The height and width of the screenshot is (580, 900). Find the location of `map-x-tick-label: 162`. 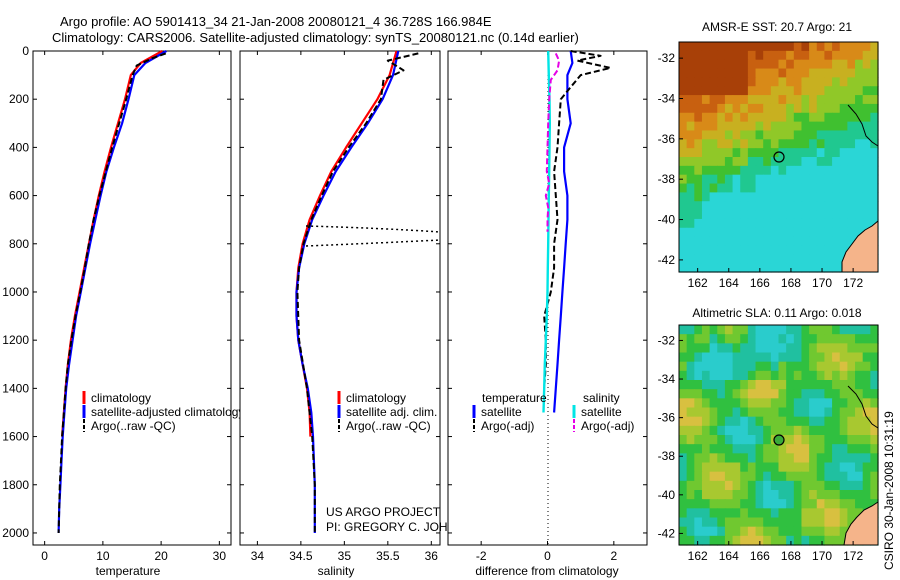

map-x-tick-label: 162 is located at coordinates (698, 556).